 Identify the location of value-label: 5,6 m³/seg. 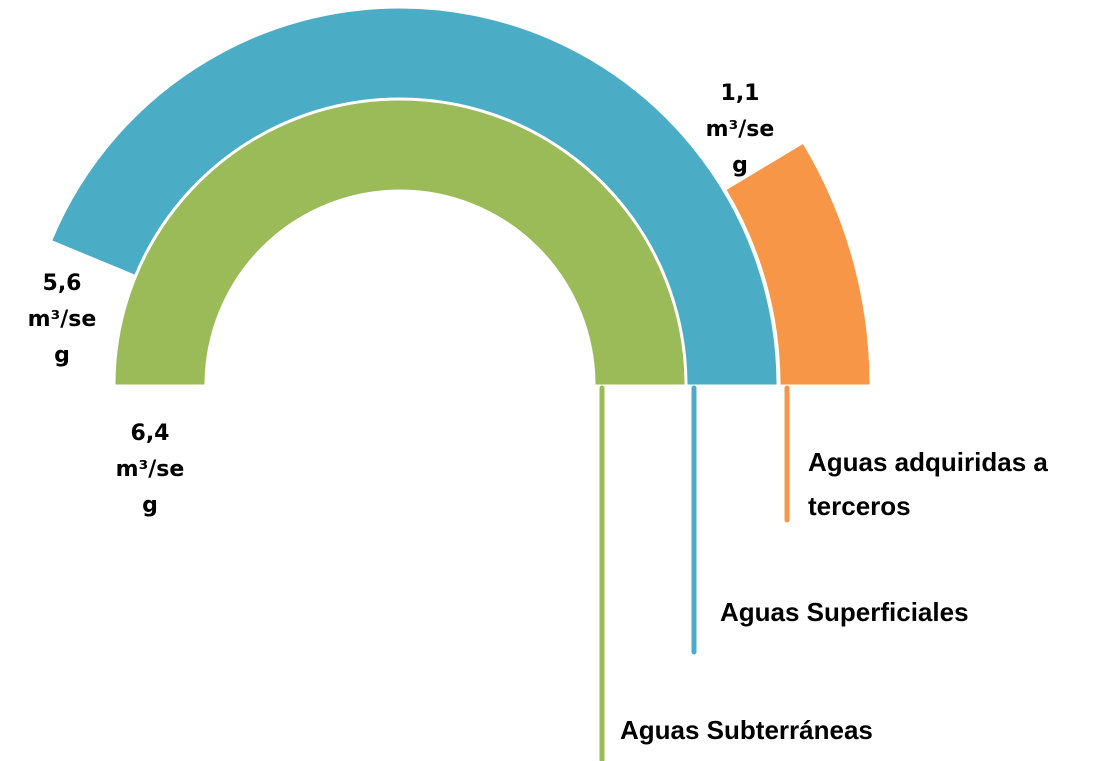
(62, 319).